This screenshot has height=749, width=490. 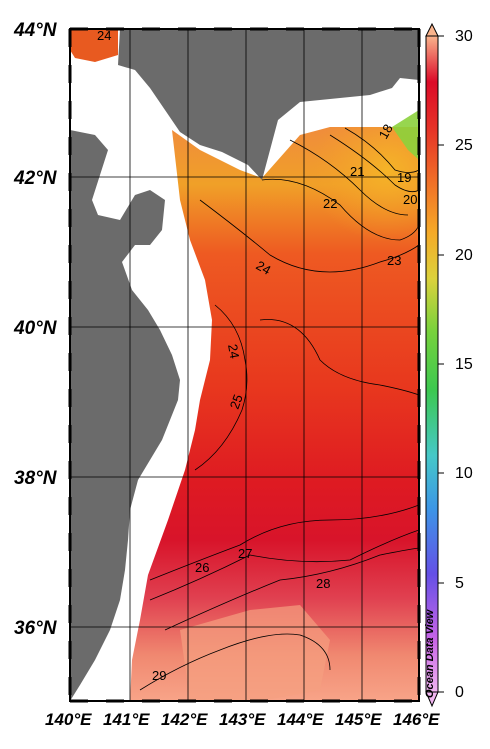 I want to click on colorbar-max-arrow, so click(x=432, y=29).